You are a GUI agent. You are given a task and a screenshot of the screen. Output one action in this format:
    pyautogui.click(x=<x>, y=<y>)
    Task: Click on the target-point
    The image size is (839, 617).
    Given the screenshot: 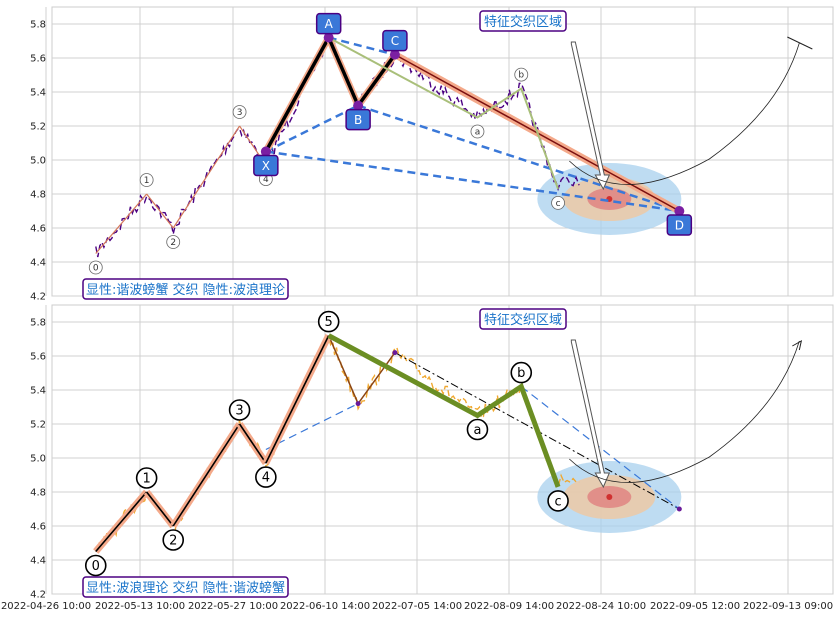 What is the action you would take?
    pyautogui.click(x=609, y=497)
    